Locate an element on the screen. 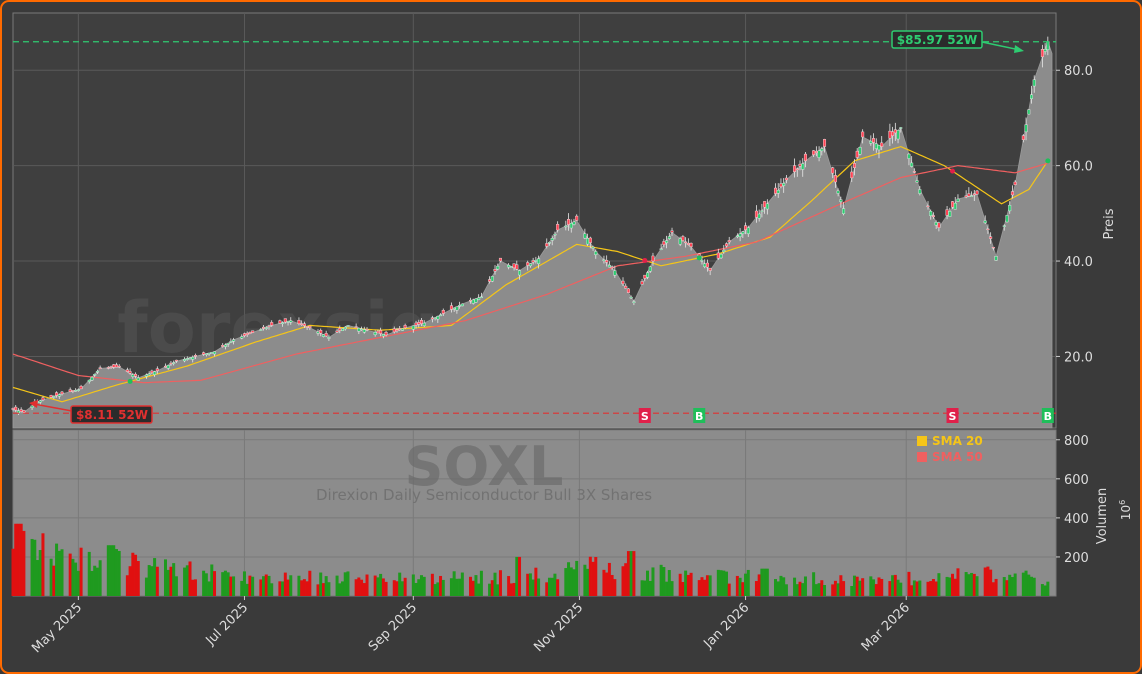 Image resolution: width=1142 pixels, height=674 pixels. signal-badge is located at coordinates (644, 415).